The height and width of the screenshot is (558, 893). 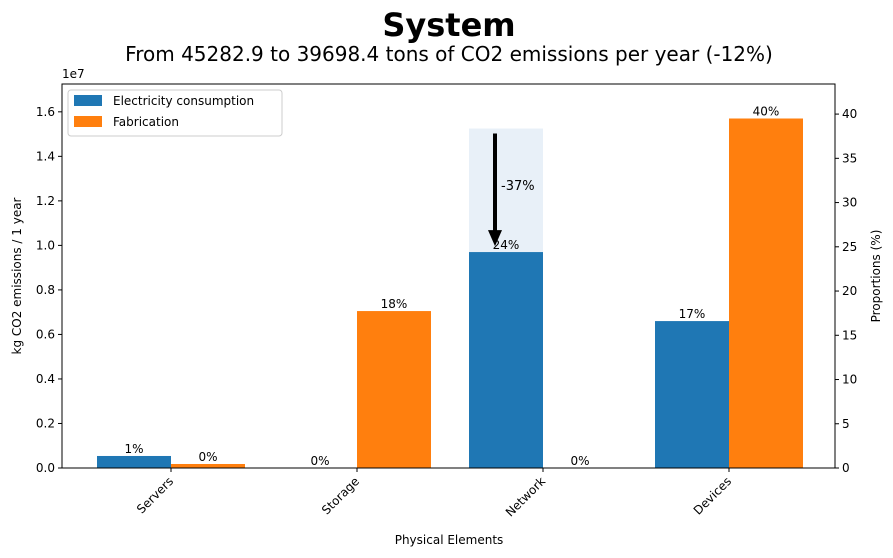 What do you see at coordinates (45, 245) in the screenshot?
I see `y-tick-label: 1.0` at bounding box center [45, 245].